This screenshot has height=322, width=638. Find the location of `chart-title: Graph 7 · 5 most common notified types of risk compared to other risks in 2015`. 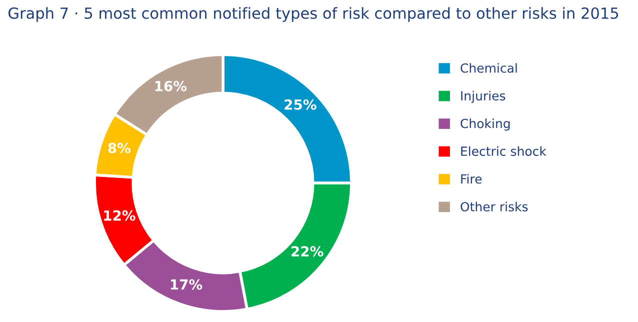

chart-title: Graph 7 · 5 most common notified types of risk compared to other risks in 2015 is located at coordinates (313, 14).